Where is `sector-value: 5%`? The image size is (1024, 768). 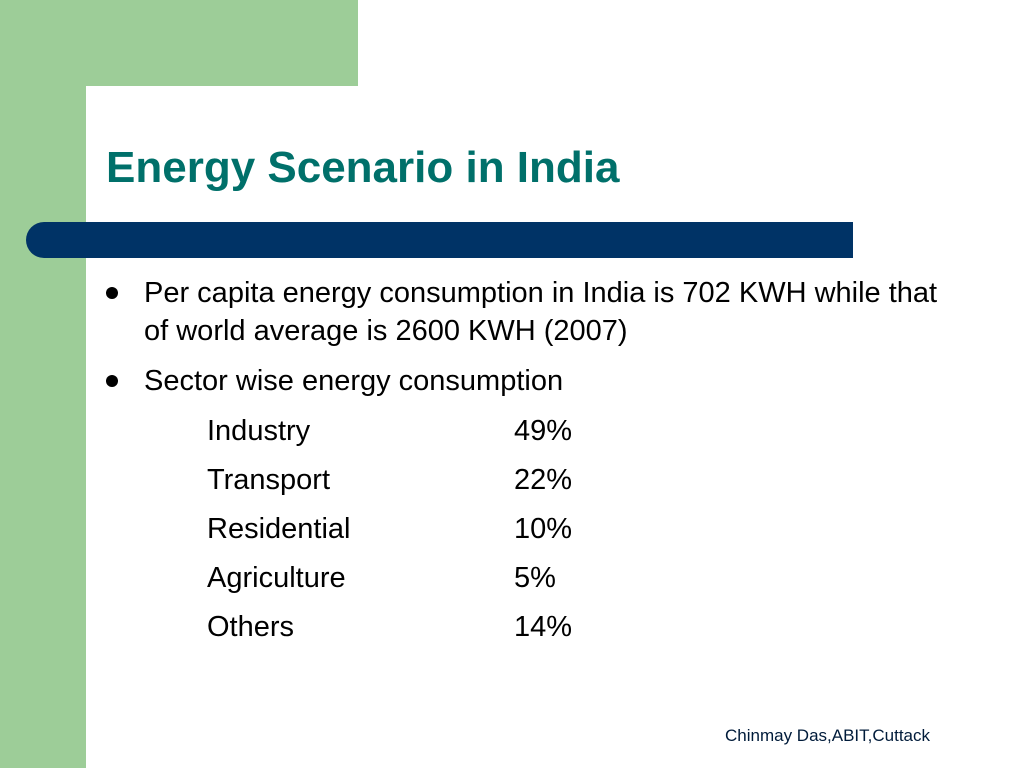 sector-value: 5% is located at coordinates (535, 578).